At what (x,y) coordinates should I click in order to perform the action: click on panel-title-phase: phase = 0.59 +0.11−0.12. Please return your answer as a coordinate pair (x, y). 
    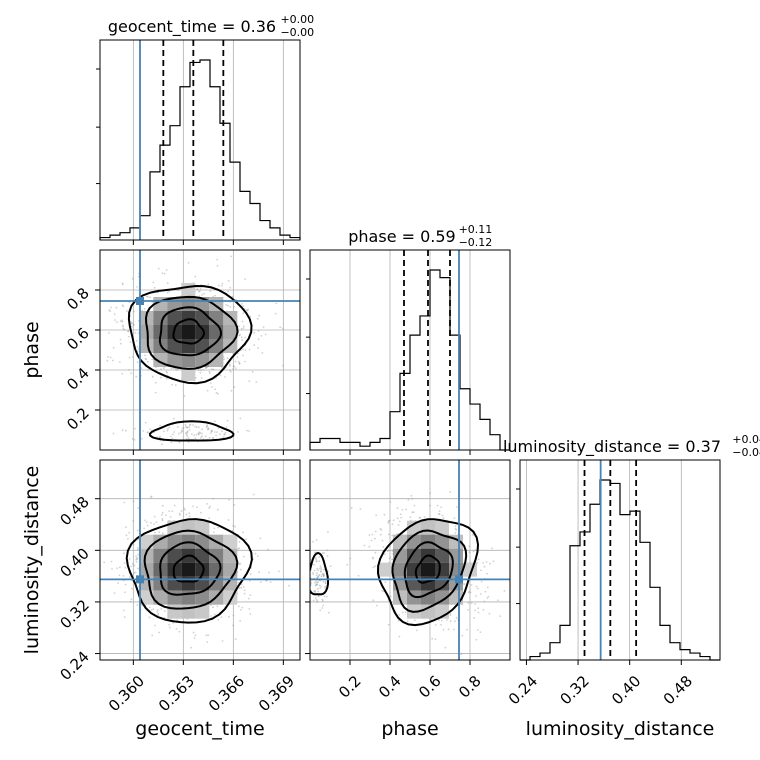
    Looking at the image, I should click on (420, 236).